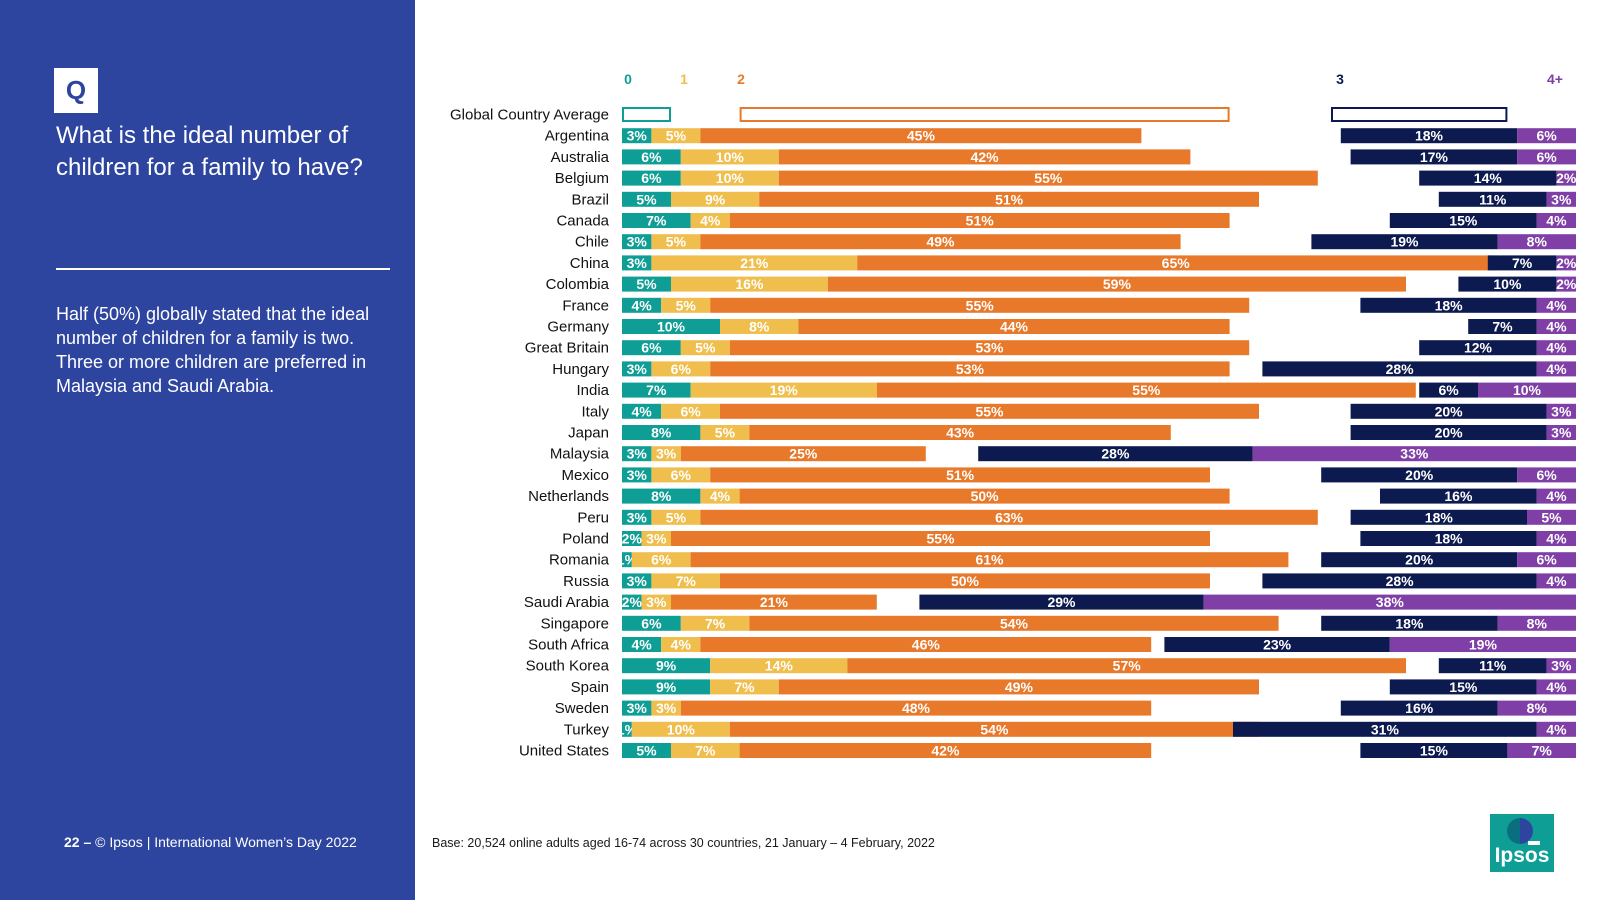 This screenshot has height=900, width=1600. Describe the element at coordinates (1019, 687) in the screenshot. I see `data-label: 49%` at that location.